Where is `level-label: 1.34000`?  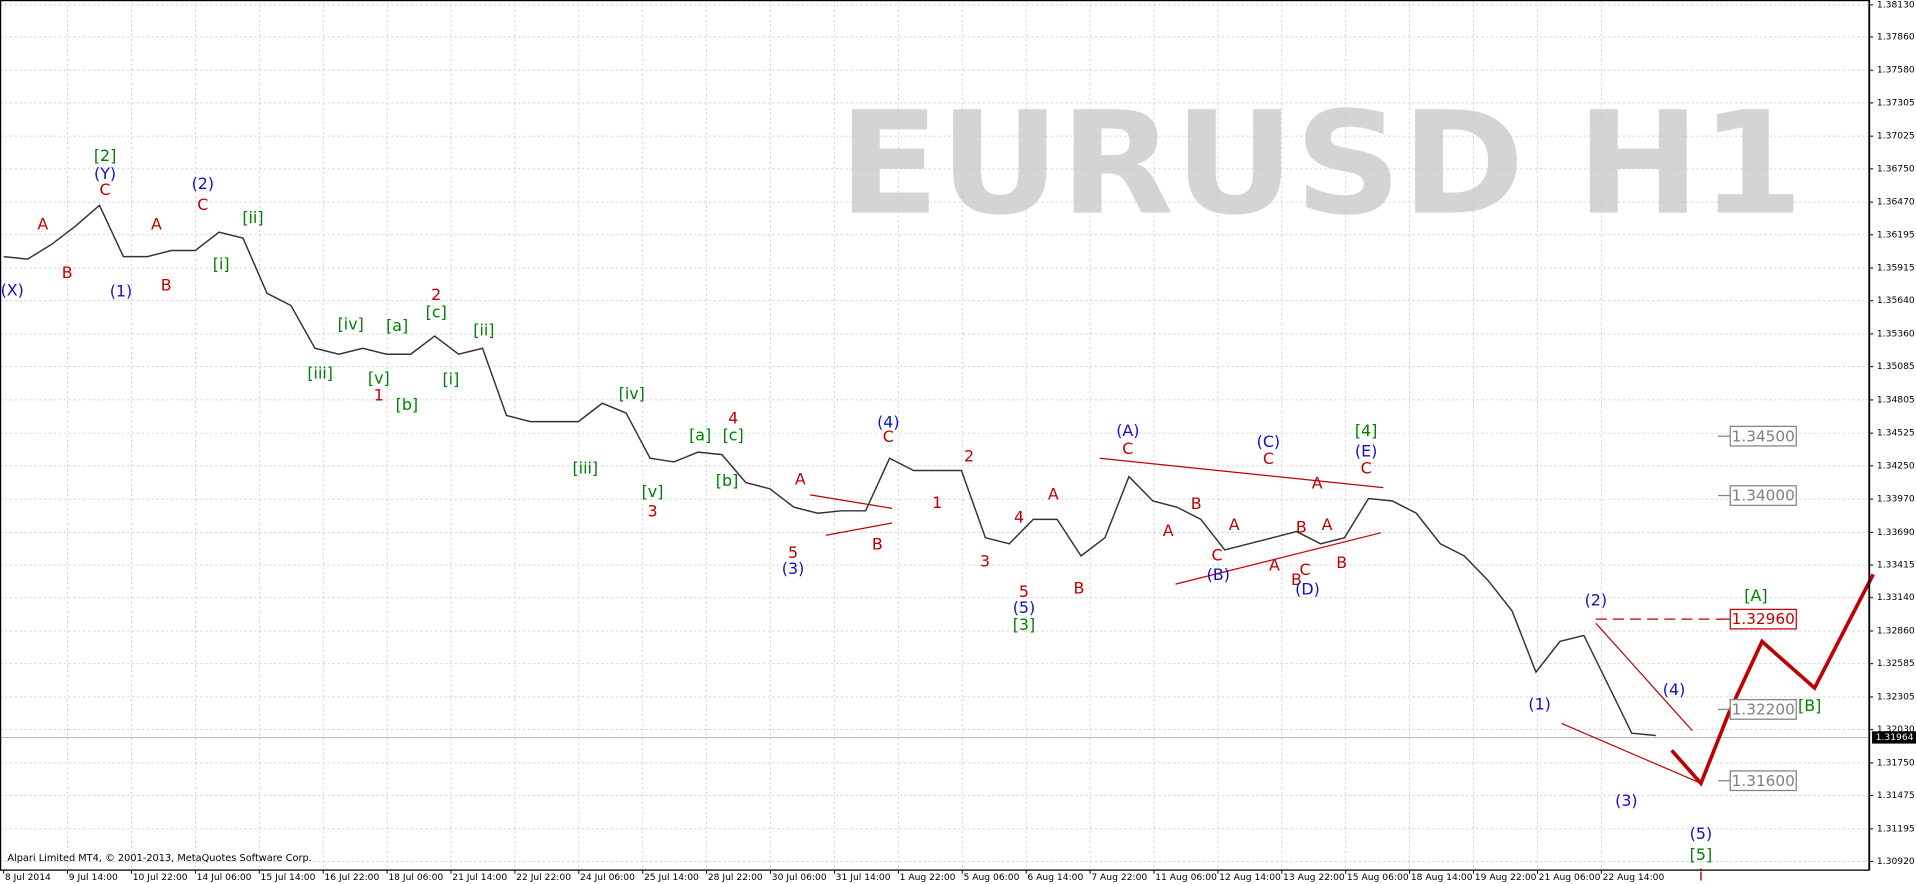
level-label: 1.34000 is located at coordinates (1763, 496).